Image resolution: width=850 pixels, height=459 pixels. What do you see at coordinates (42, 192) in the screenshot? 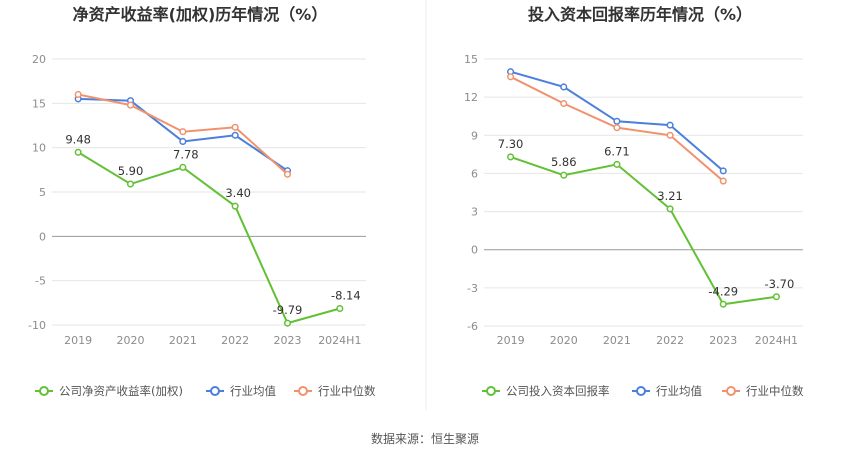
I see `y-tick-label: 5` at bounding box center [42, 192].